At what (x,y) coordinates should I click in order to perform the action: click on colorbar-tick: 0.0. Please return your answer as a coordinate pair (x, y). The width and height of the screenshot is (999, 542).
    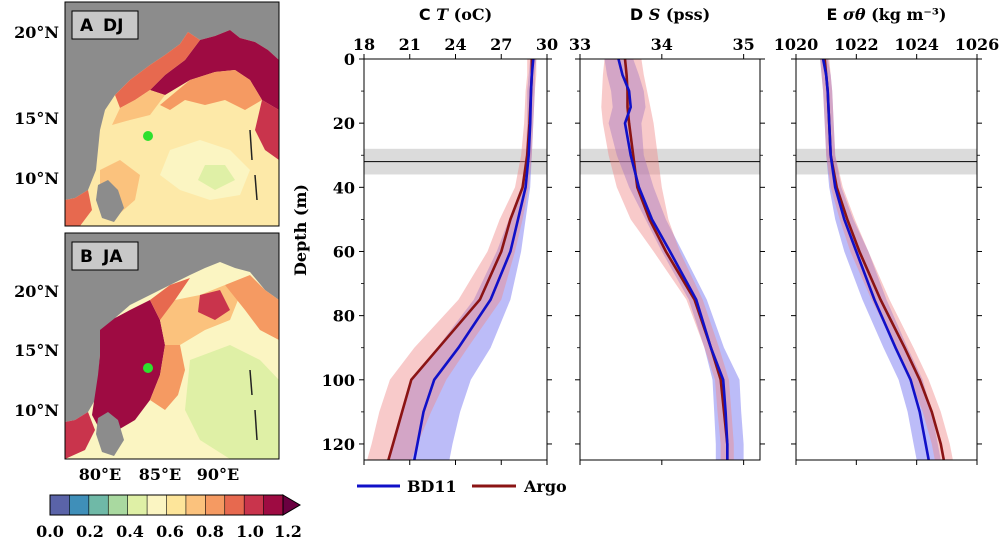
    Looking at the image, I should click on (50, 531).